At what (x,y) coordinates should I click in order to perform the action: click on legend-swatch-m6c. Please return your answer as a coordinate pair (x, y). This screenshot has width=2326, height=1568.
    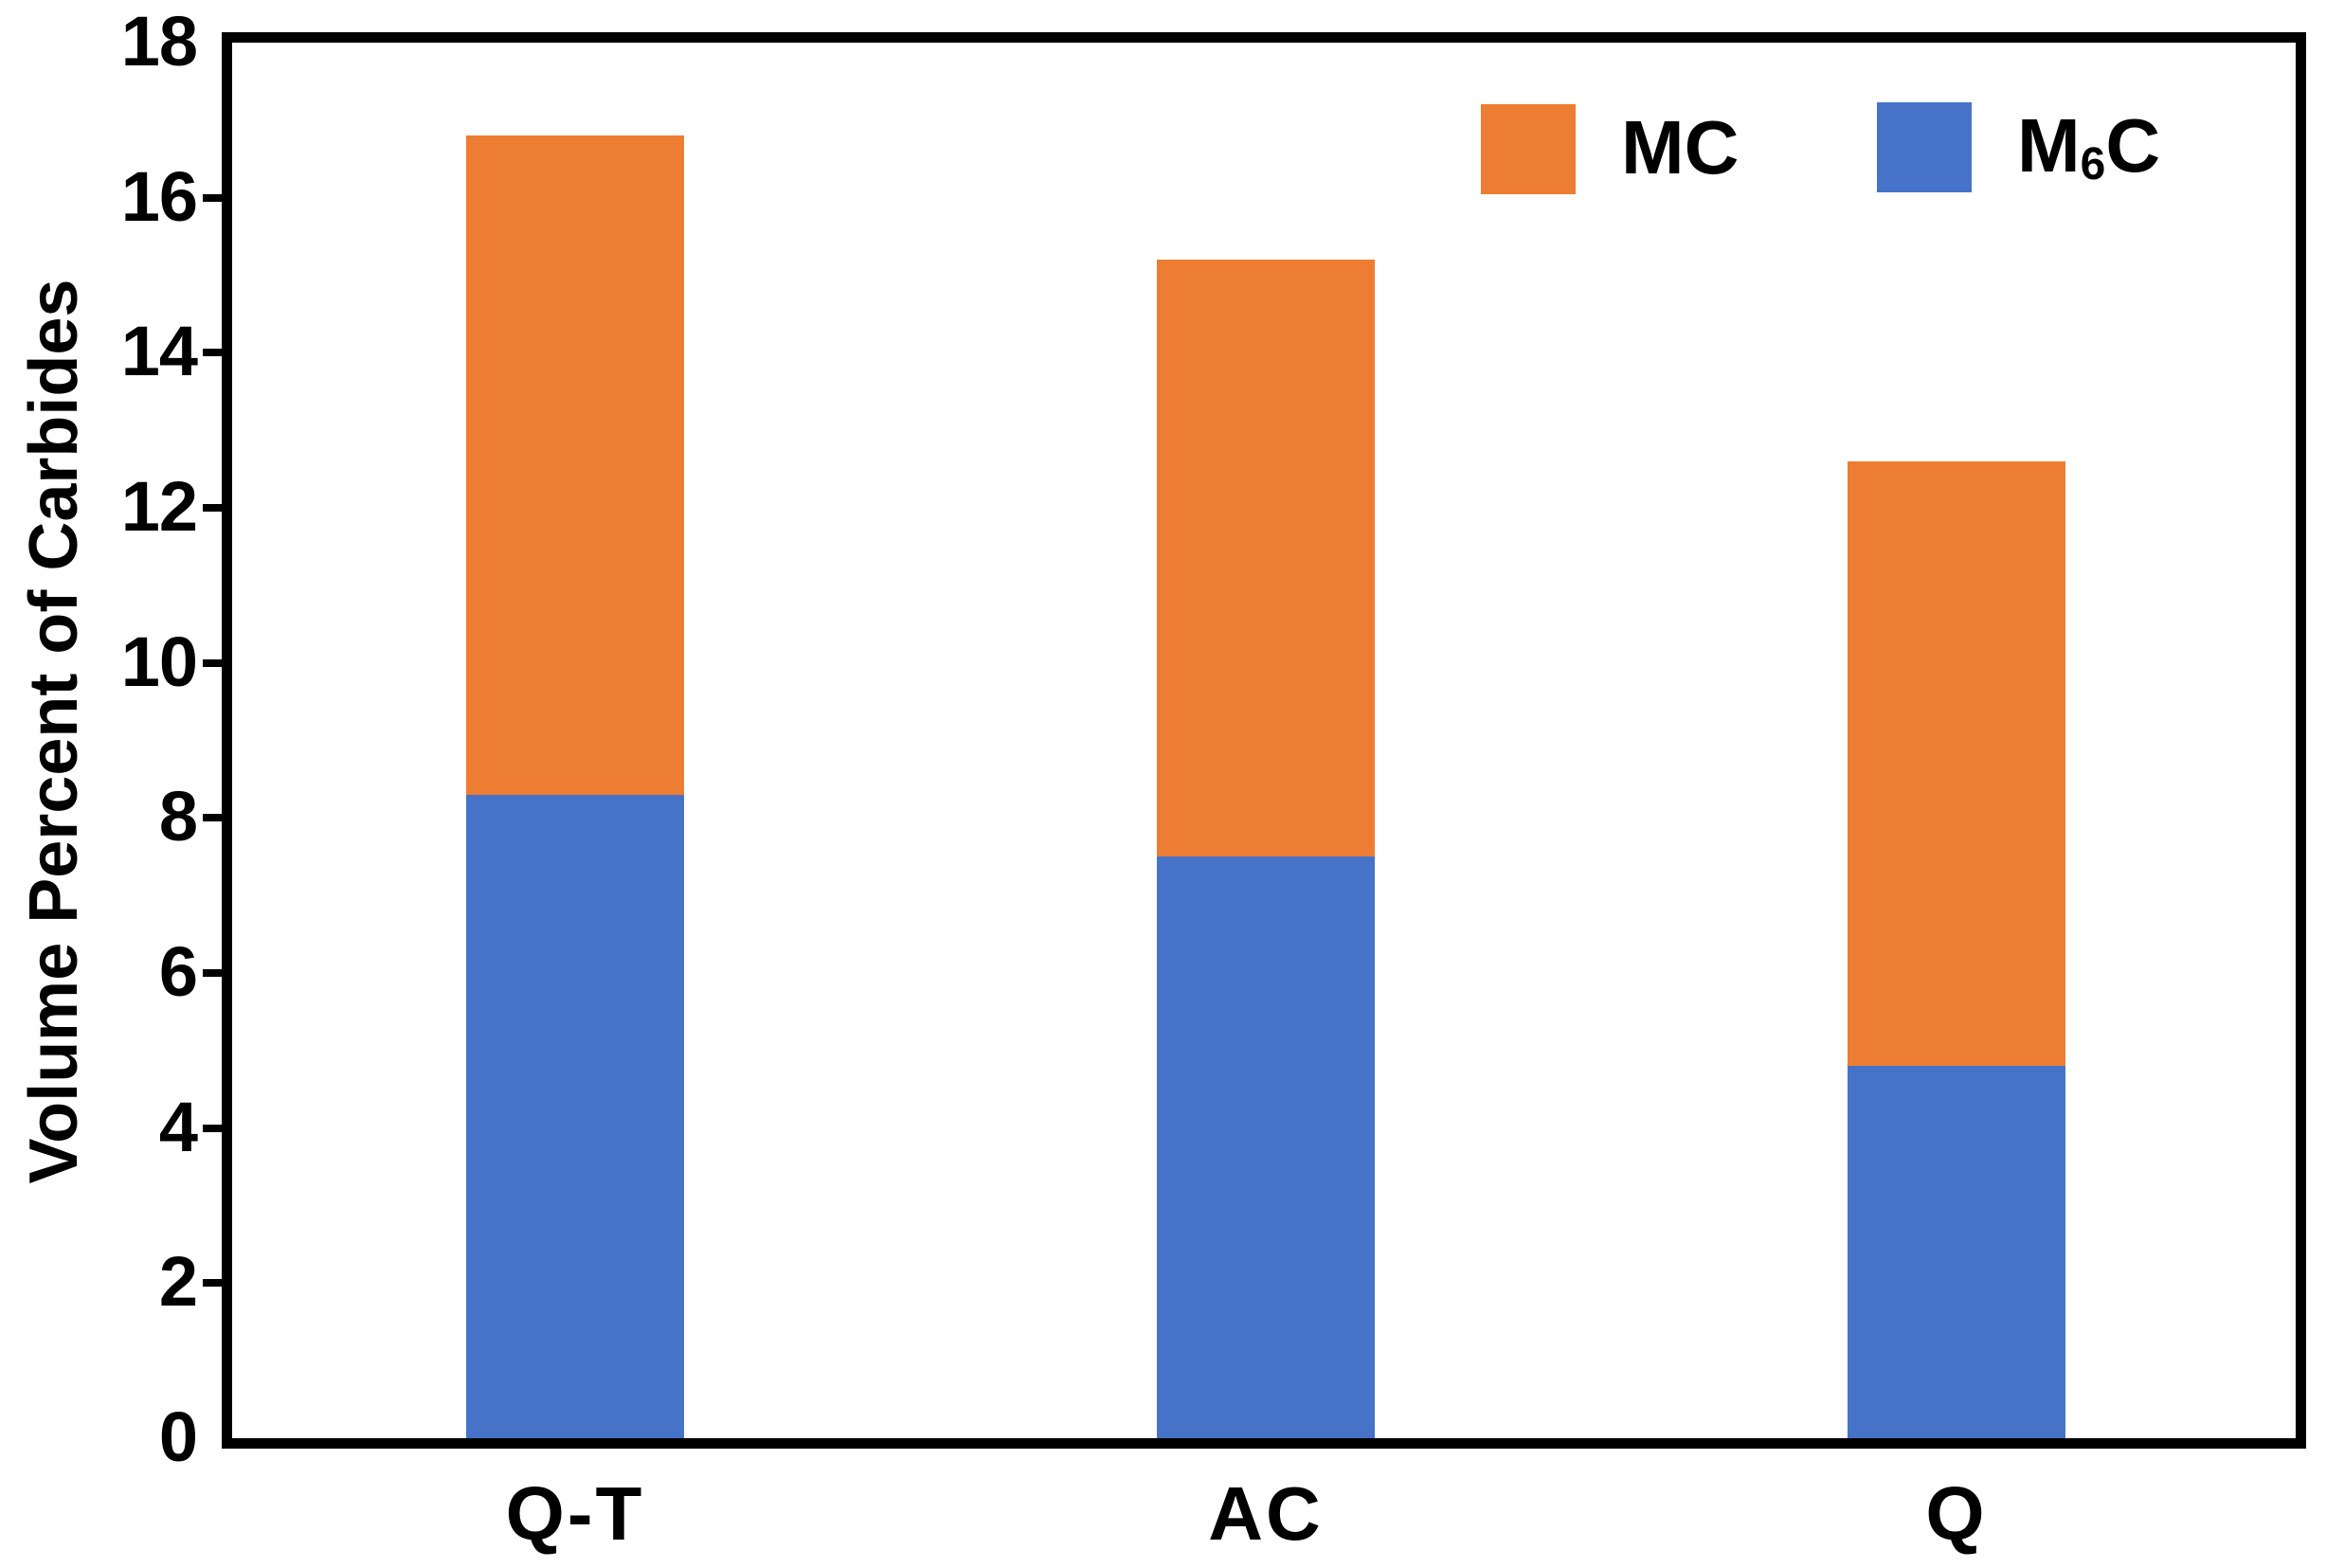
    Looking at the image, I should click on (1925, 147).